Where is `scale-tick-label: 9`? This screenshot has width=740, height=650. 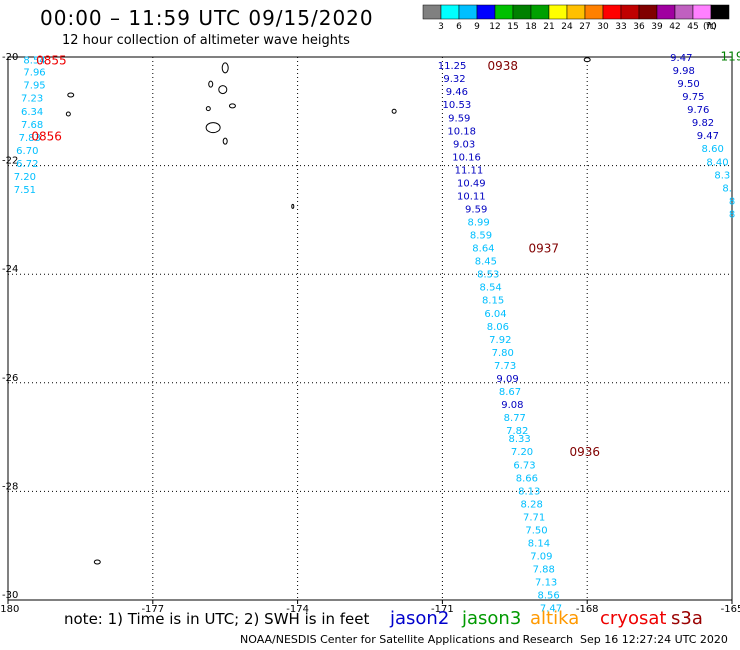 scale-tick-label: 9 is located at coordinates (477, 27).